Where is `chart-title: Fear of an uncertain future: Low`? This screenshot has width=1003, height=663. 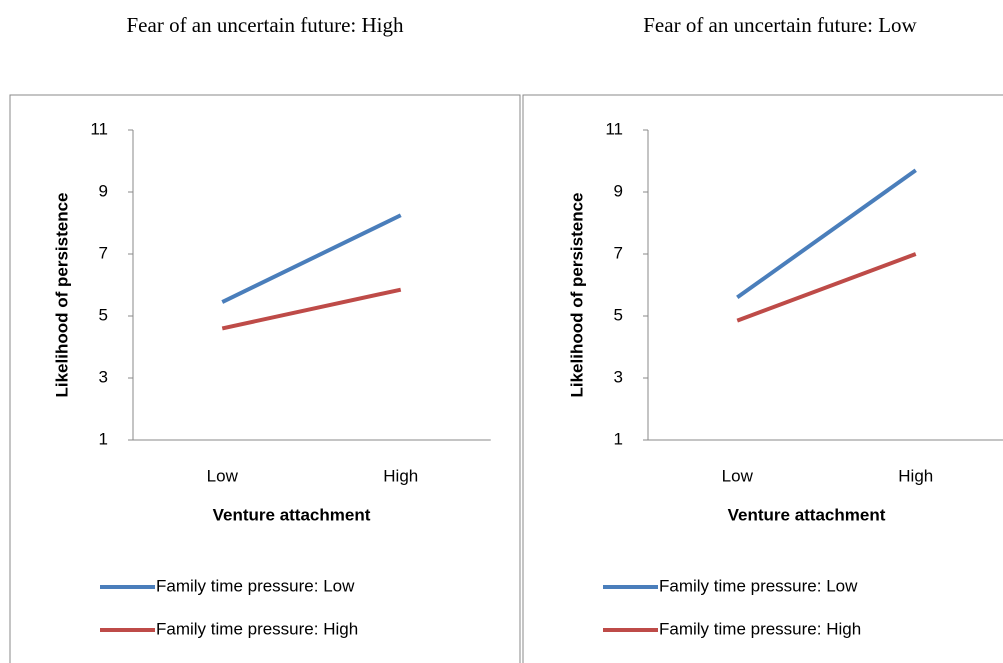 chart-title: Fear of an uncertain future: Low is located at coordinates (780, 25).